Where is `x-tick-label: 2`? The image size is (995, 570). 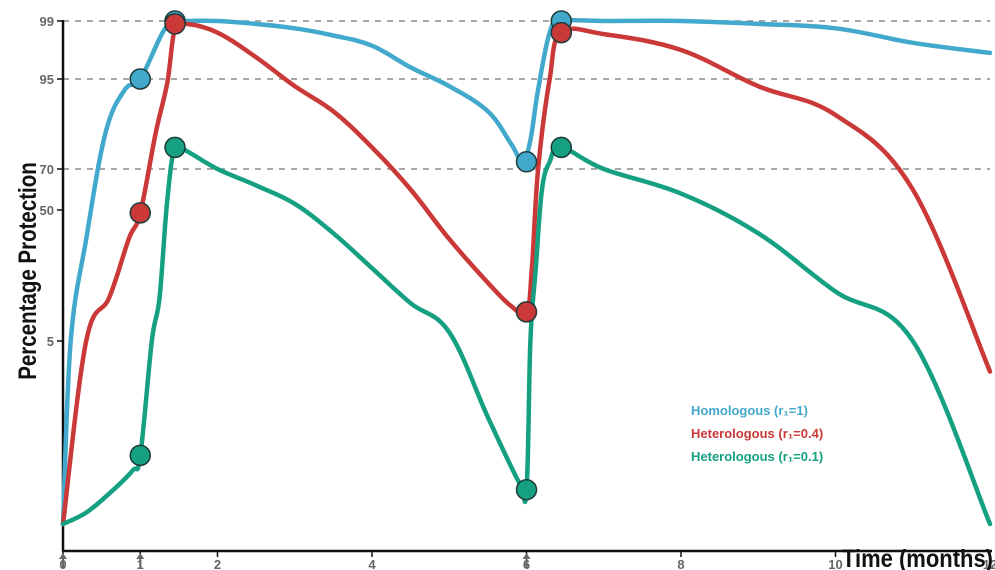 x-tick-label: 2 is located at coordinates (217, 563).